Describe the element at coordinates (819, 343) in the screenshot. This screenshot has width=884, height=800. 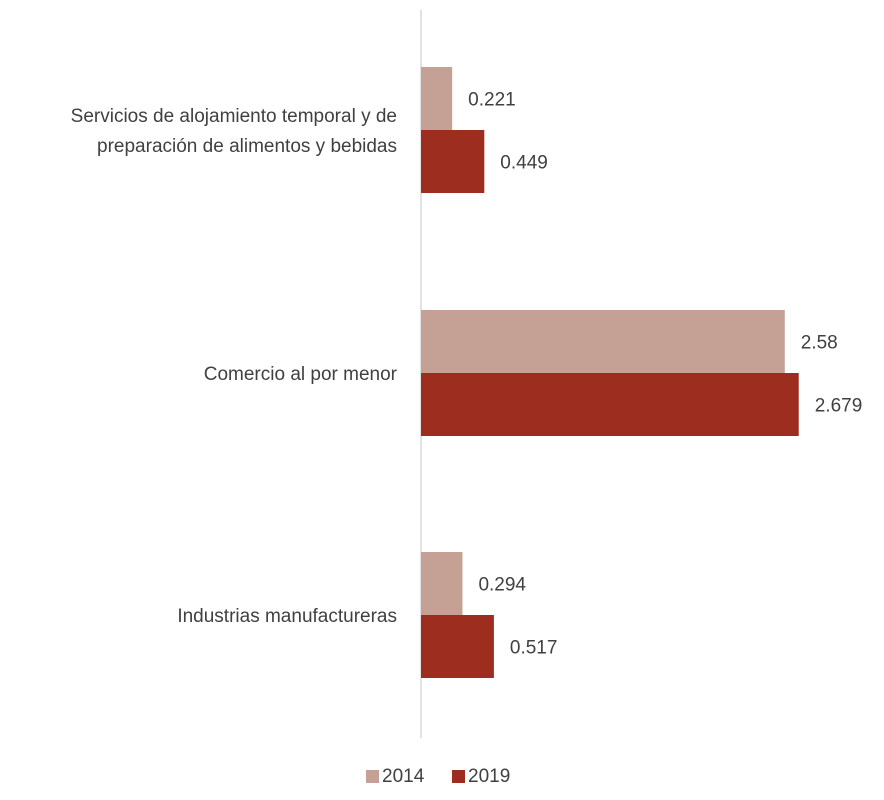
I see `data-label-2014-2: 2.58` at that location.